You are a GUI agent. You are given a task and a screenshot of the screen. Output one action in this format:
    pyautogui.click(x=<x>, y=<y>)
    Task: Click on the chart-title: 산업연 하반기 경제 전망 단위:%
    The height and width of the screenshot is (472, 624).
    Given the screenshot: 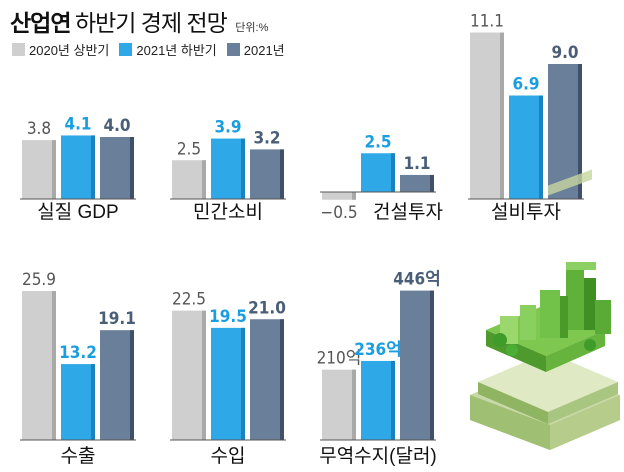 What is the action you would take?
    pyautogui.click(x=139, y=21)
    